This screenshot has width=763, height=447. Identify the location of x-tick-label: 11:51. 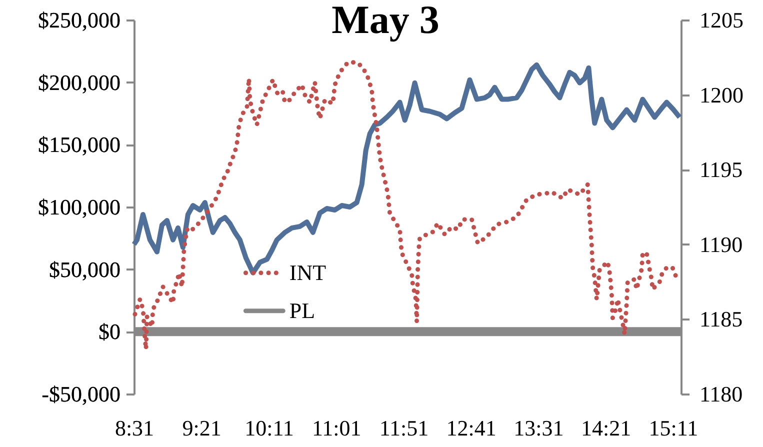
(404, 428).